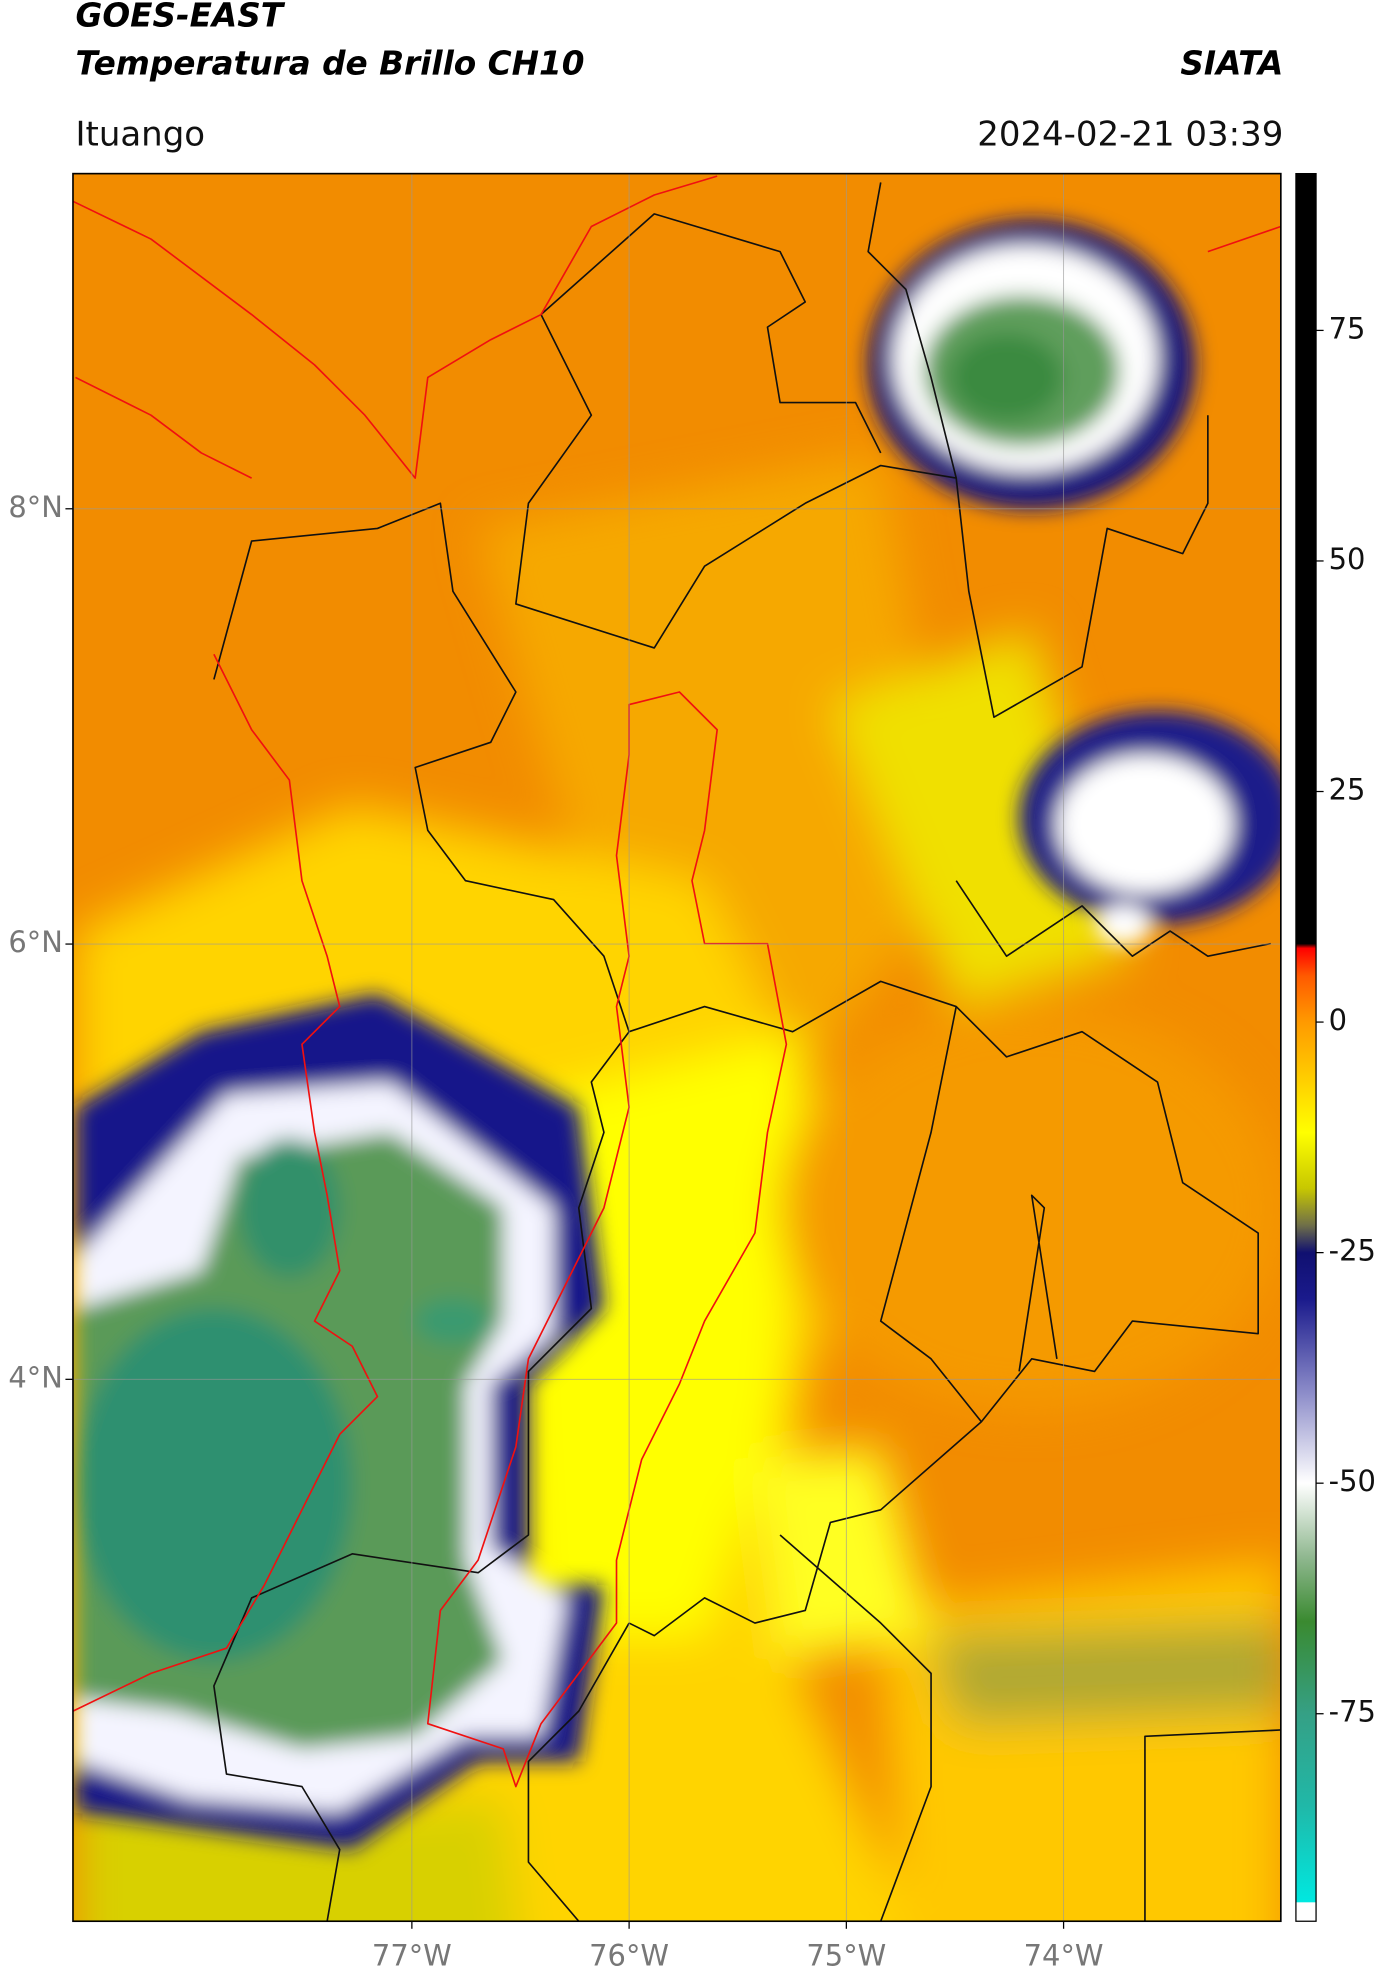  I want to click on lon-tick-label: 77°W, so click(412, 1956).